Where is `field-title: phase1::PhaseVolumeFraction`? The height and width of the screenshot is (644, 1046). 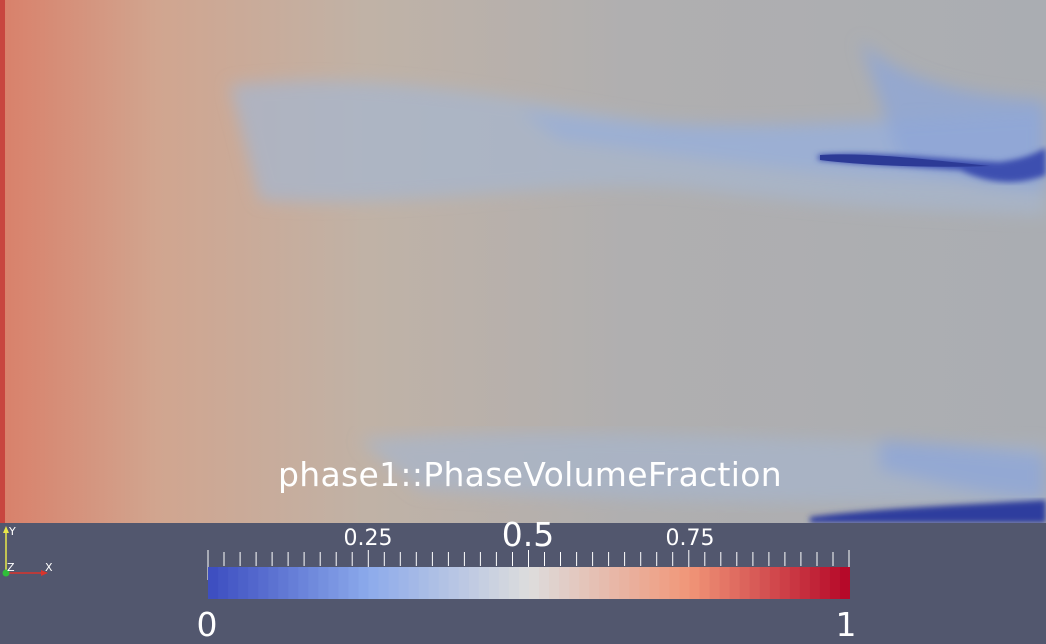 field-title: phase1::PhaseVolumeFraction is located at coordinates (530, 474).